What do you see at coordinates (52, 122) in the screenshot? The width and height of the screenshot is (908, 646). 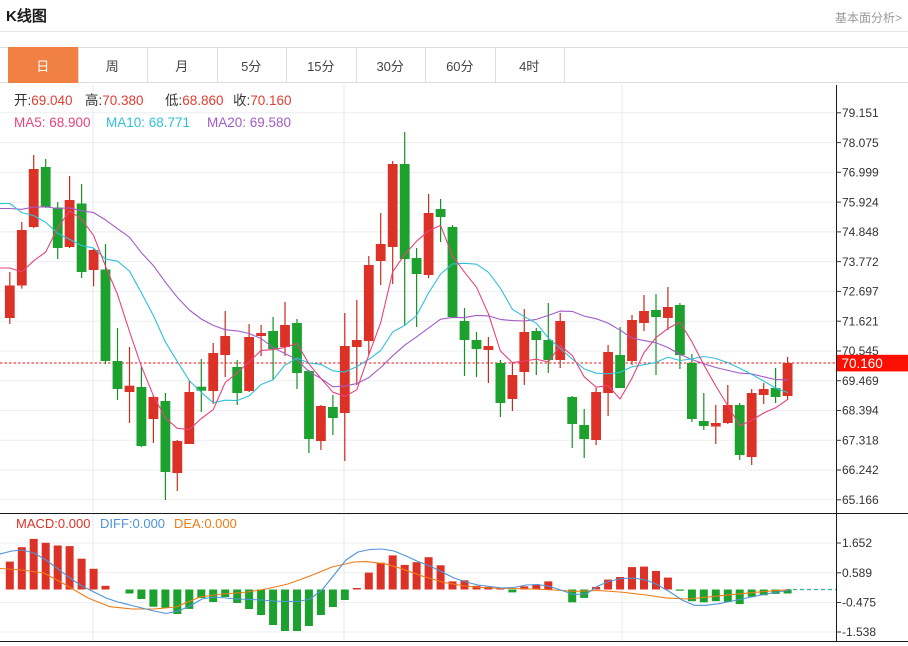 I see `svg-text: MA5: 68.900` at bounding box center [52, 122].